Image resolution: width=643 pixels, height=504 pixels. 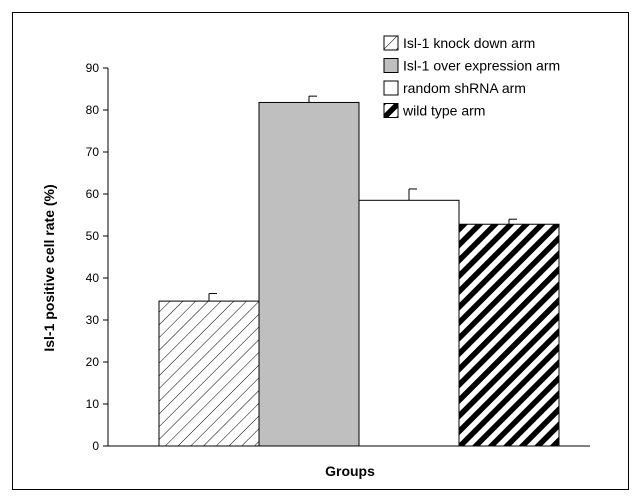 I want to click on y-tick-label: 0, so click(x=95, y=446).